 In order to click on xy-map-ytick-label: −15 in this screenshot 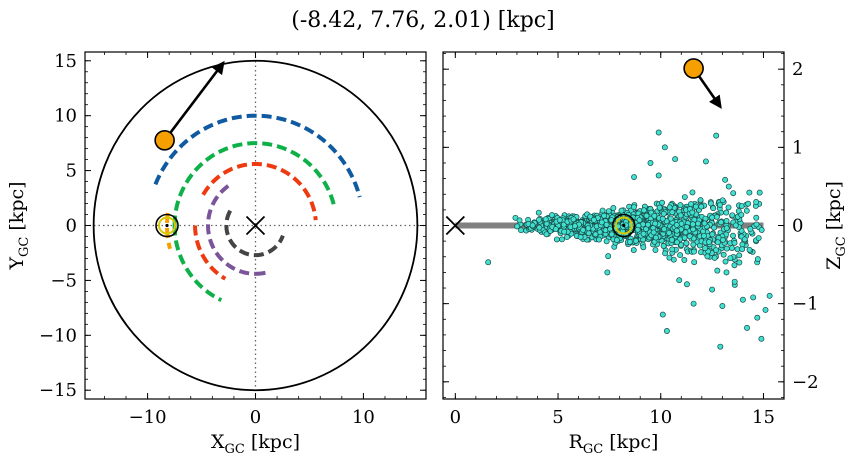, I will do `click(58, 390)`.